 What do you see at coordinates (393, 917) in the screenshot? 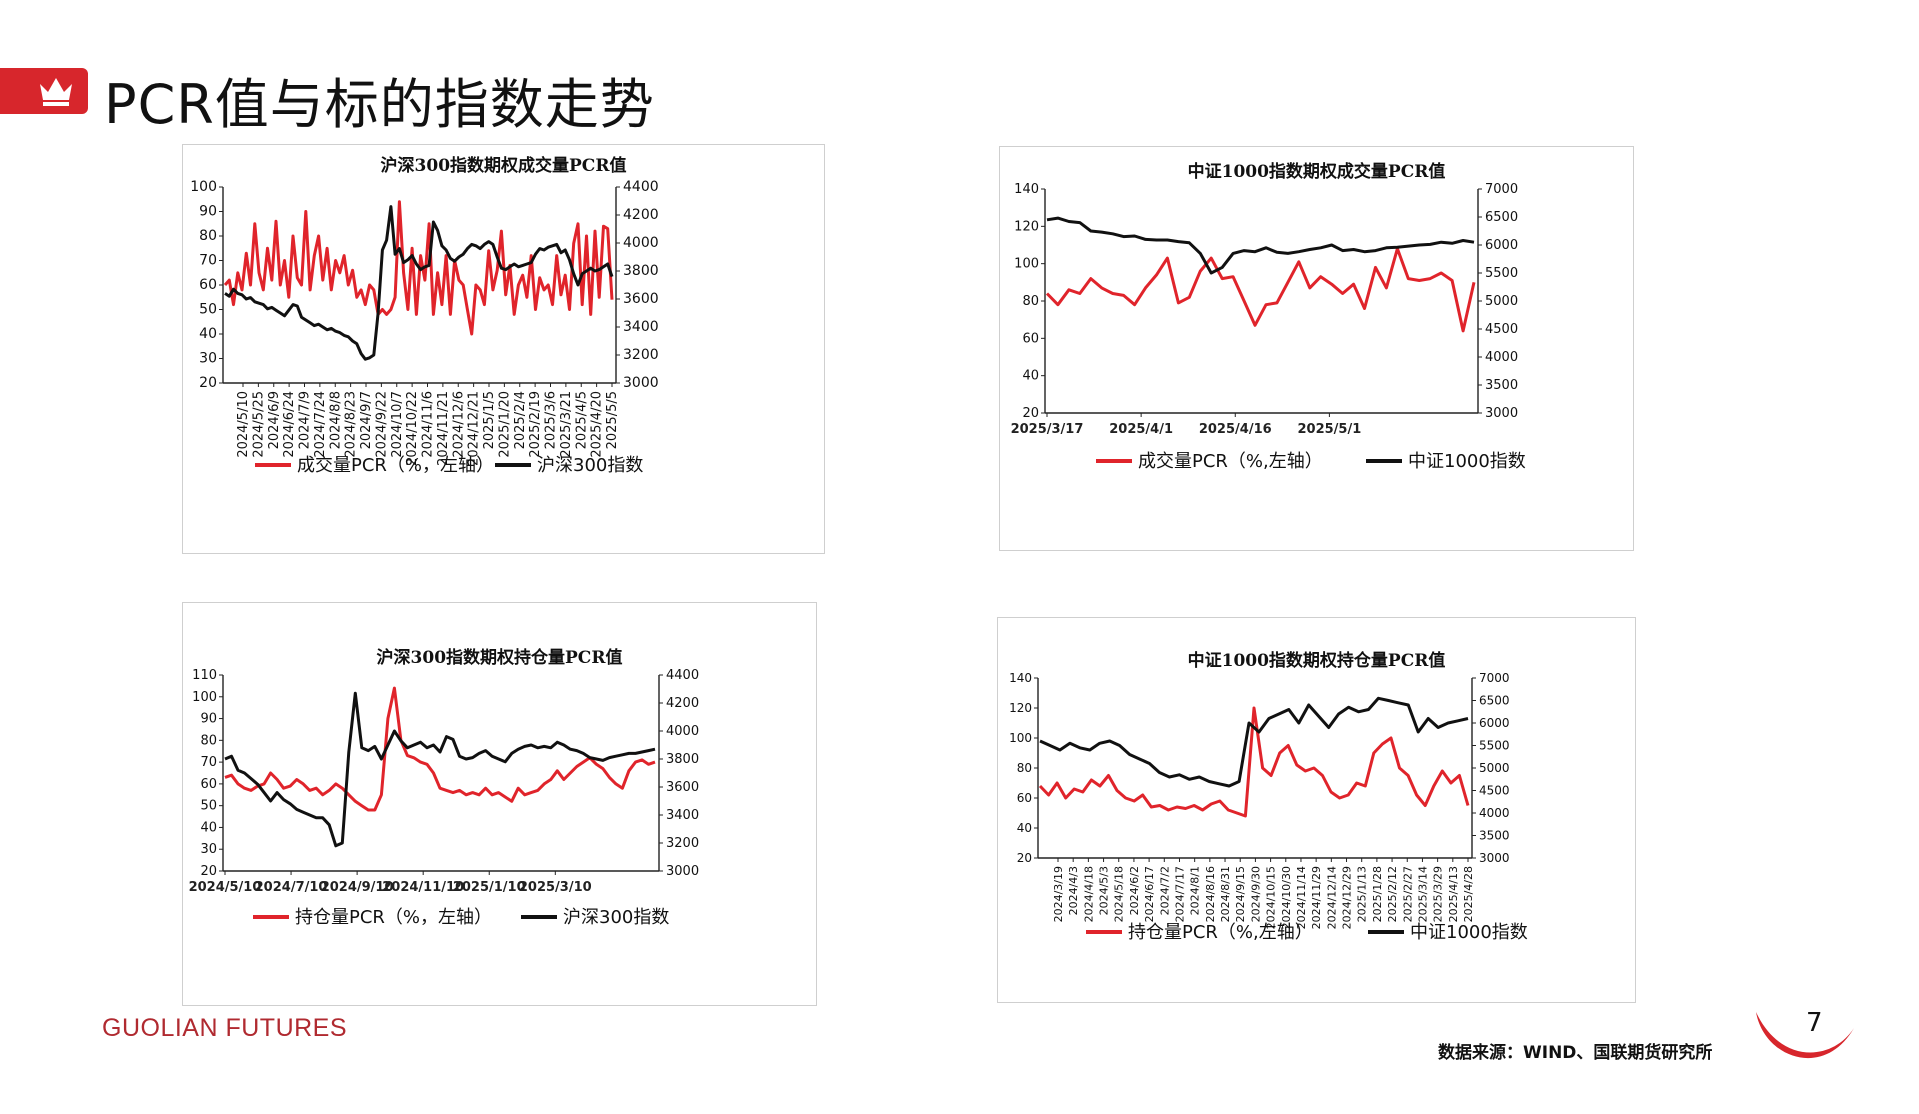
I see `legend-label: 持仓量PCR（%，左轴）` at bounding box center [393, 917].